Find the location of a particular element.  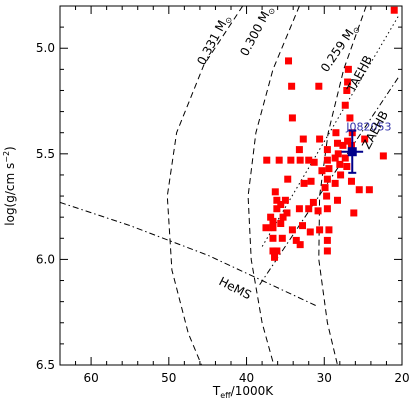

x-axis-label: Teff/1000K is located at coordinates (243, 392).